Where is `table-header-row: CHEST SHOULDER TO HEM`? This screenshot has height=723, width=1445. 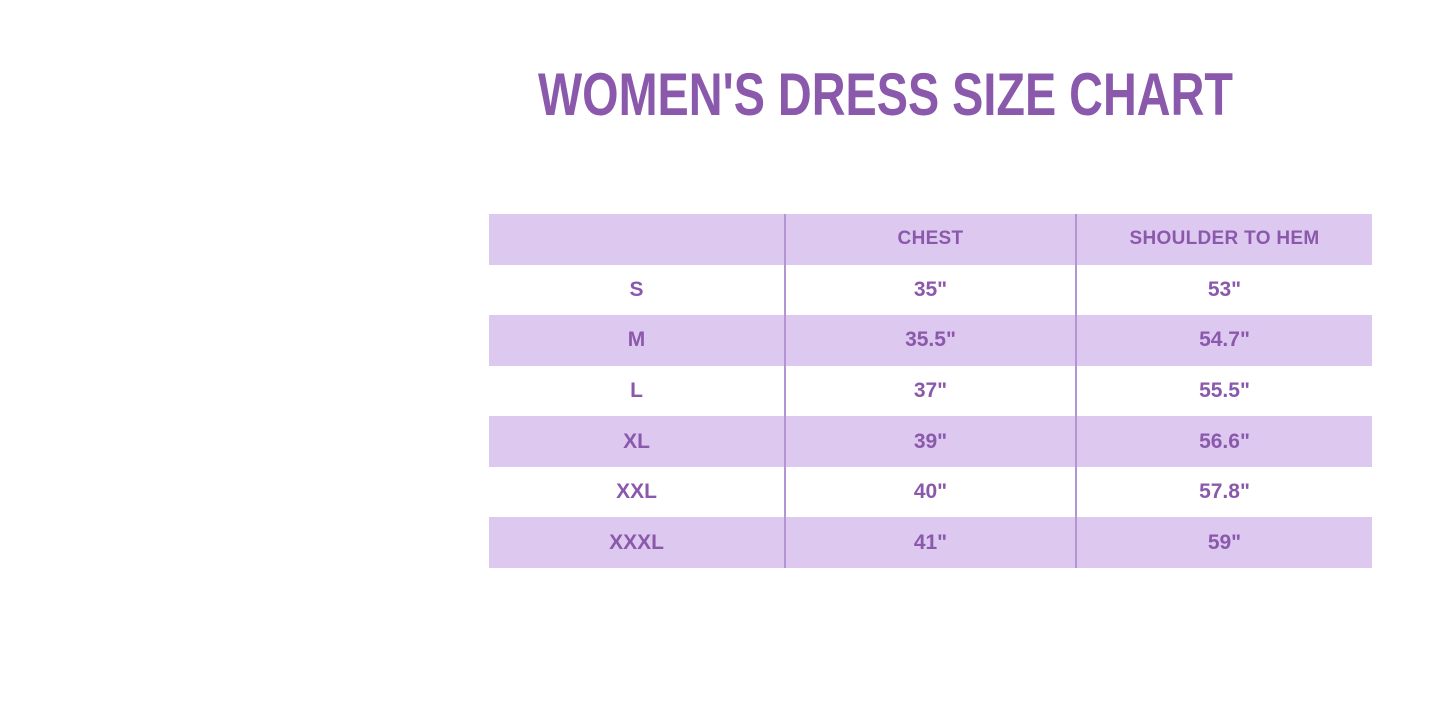
table-header-row: CHEST SHOULDER TO HEM is located at coordinates (930, 239).